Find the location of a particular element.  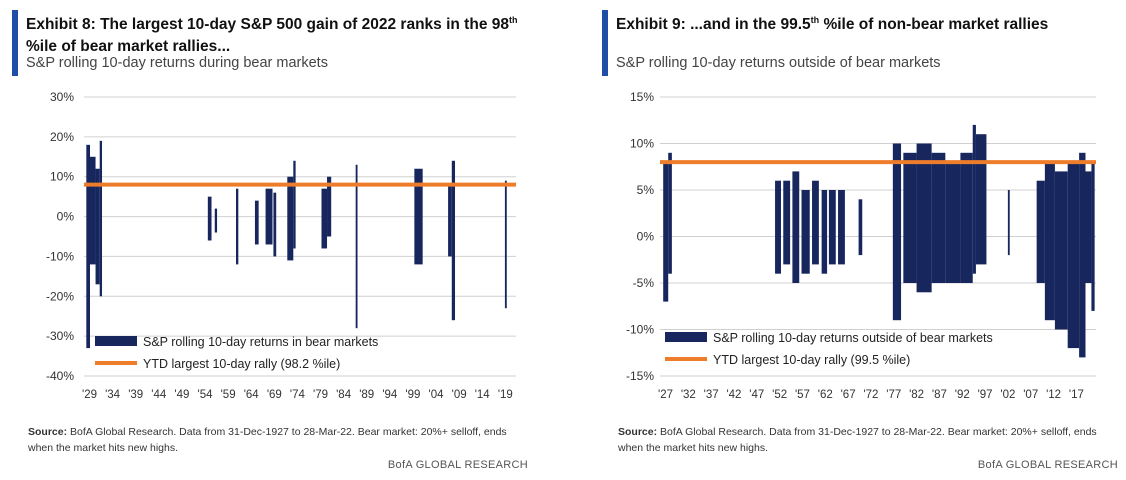

y-tick-label: 5% is located at coordinates (646, 190).